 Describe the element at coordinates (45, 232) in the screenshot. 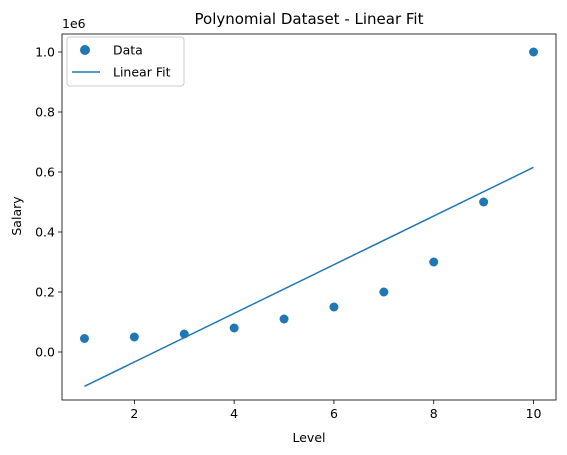

I see `y-tick-label-0.4: 0.4` at that location.